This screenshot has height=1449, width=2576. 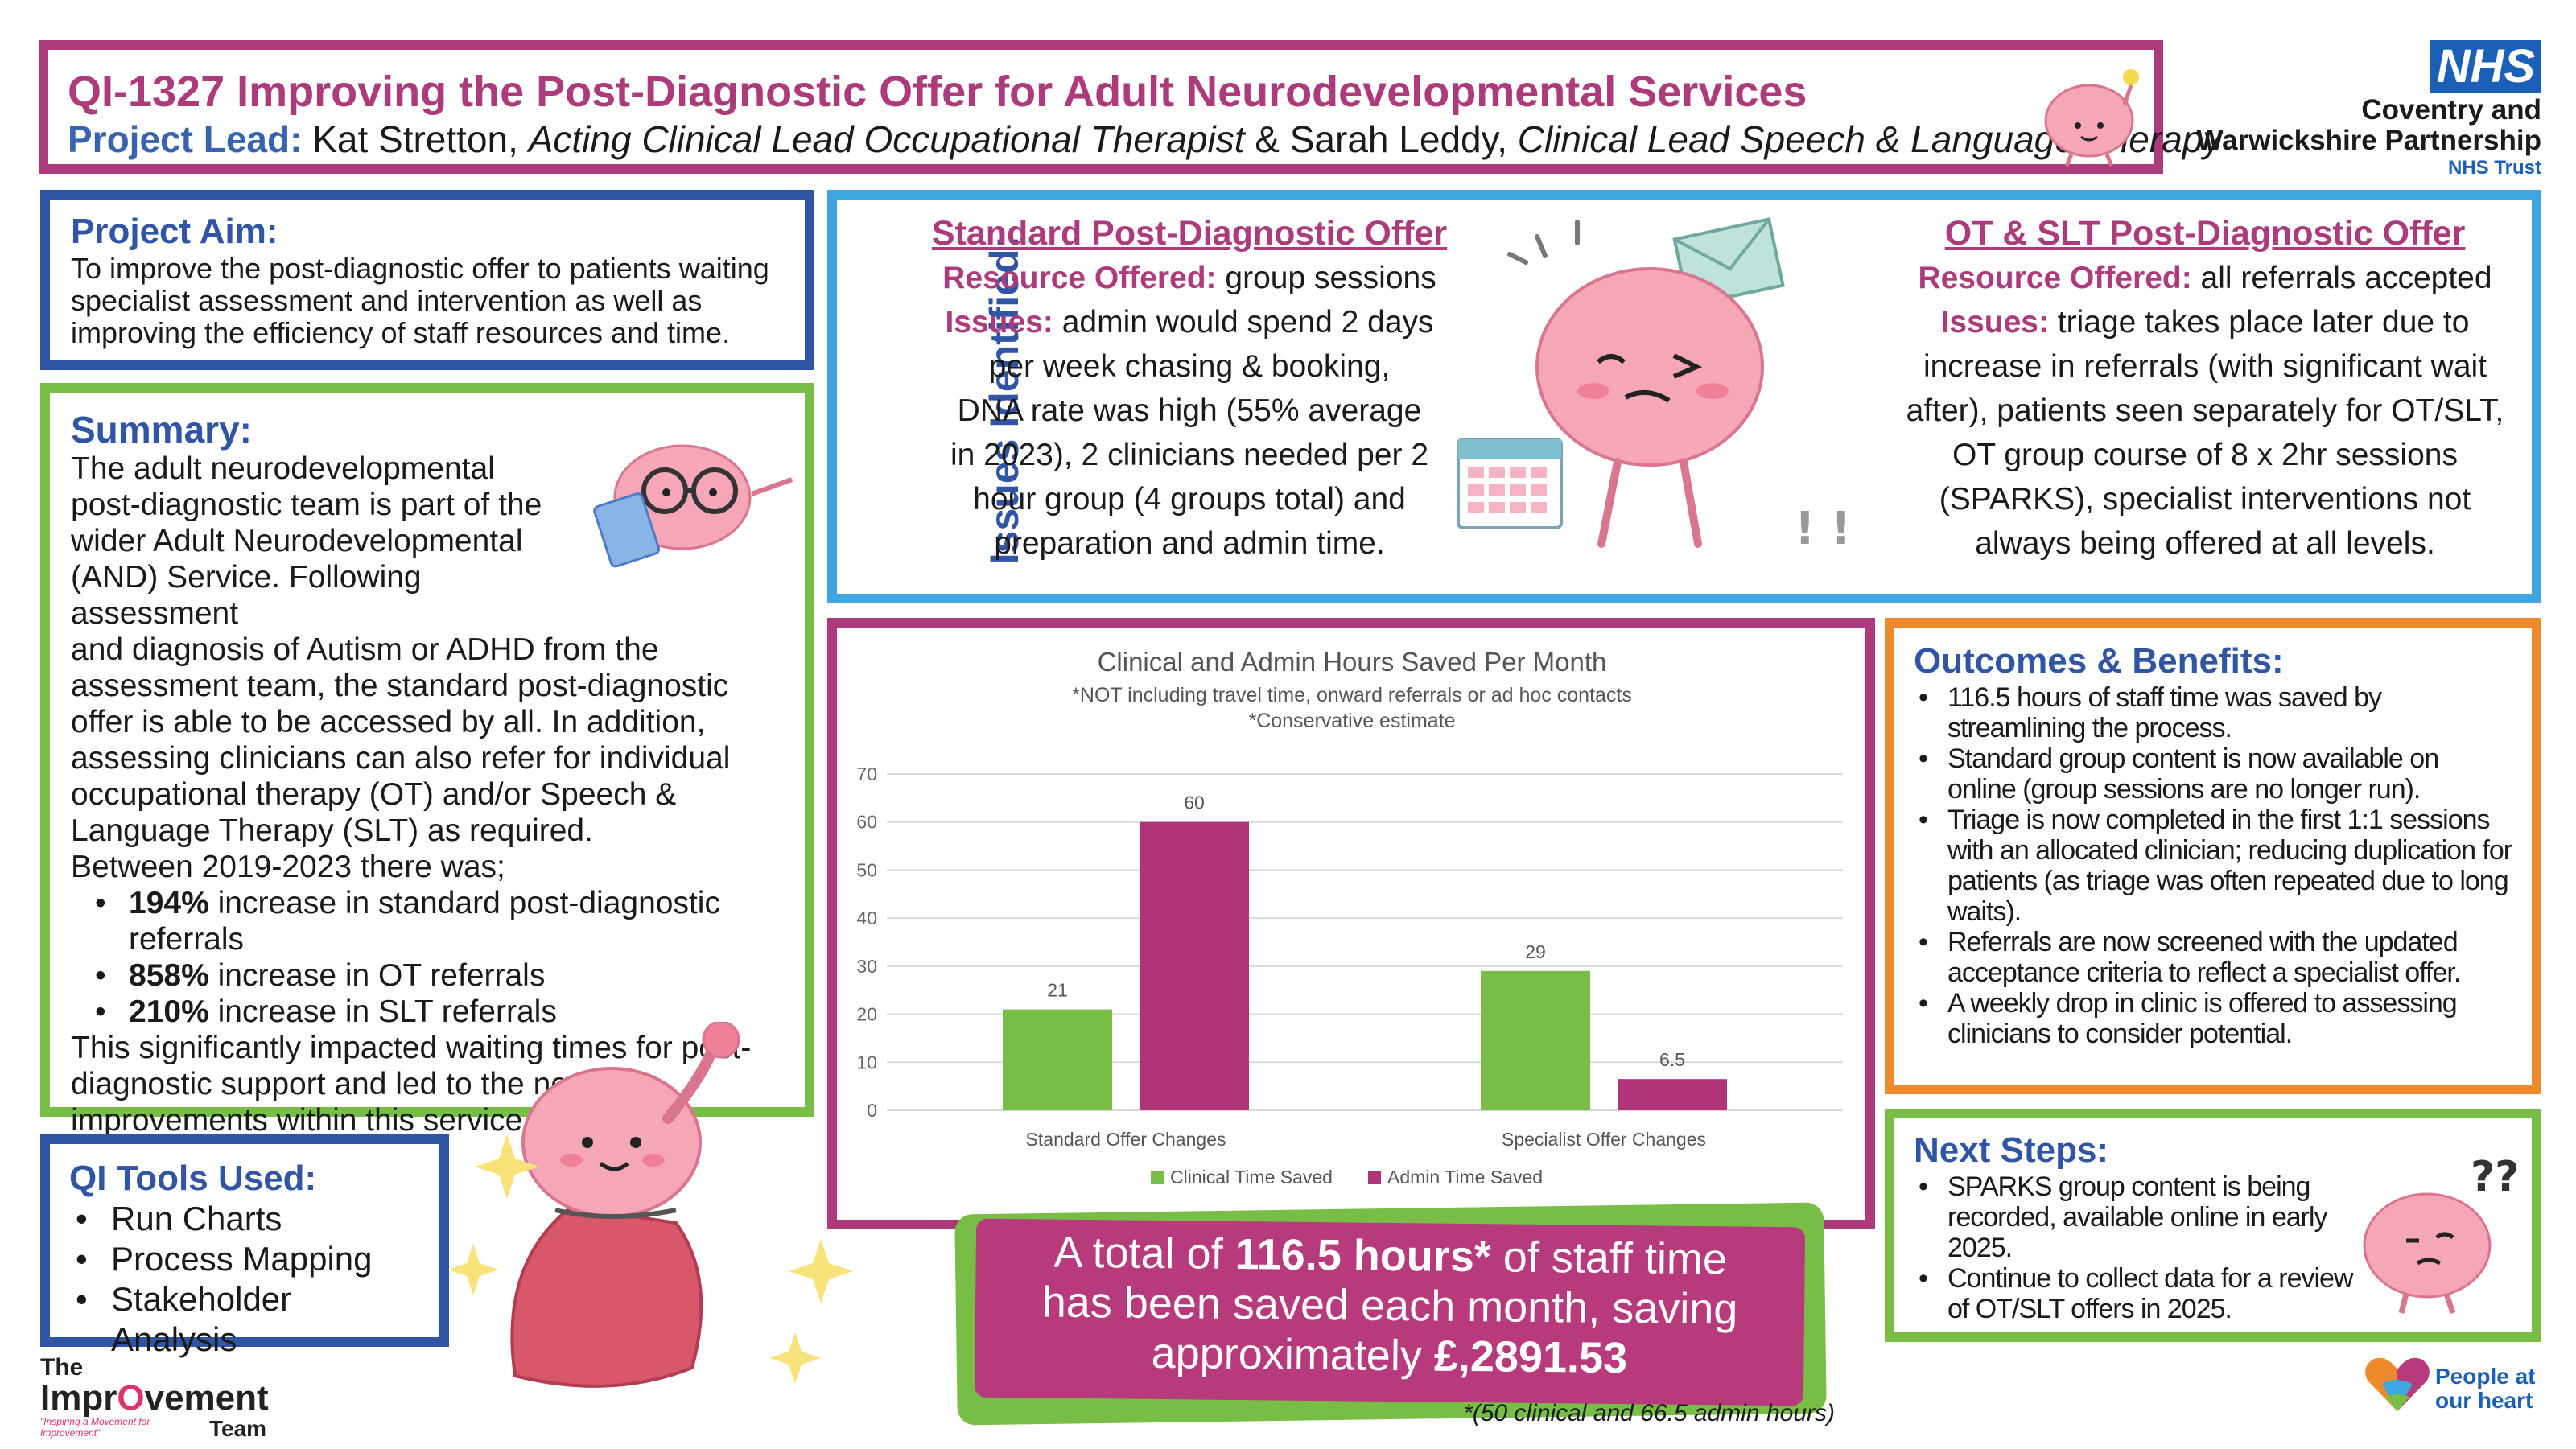 What do you see at coordinates (1389, 1306) in the screenshot?
I see `total-line-2: has been saved each month, saving` at bounding box center [1389, 1306].